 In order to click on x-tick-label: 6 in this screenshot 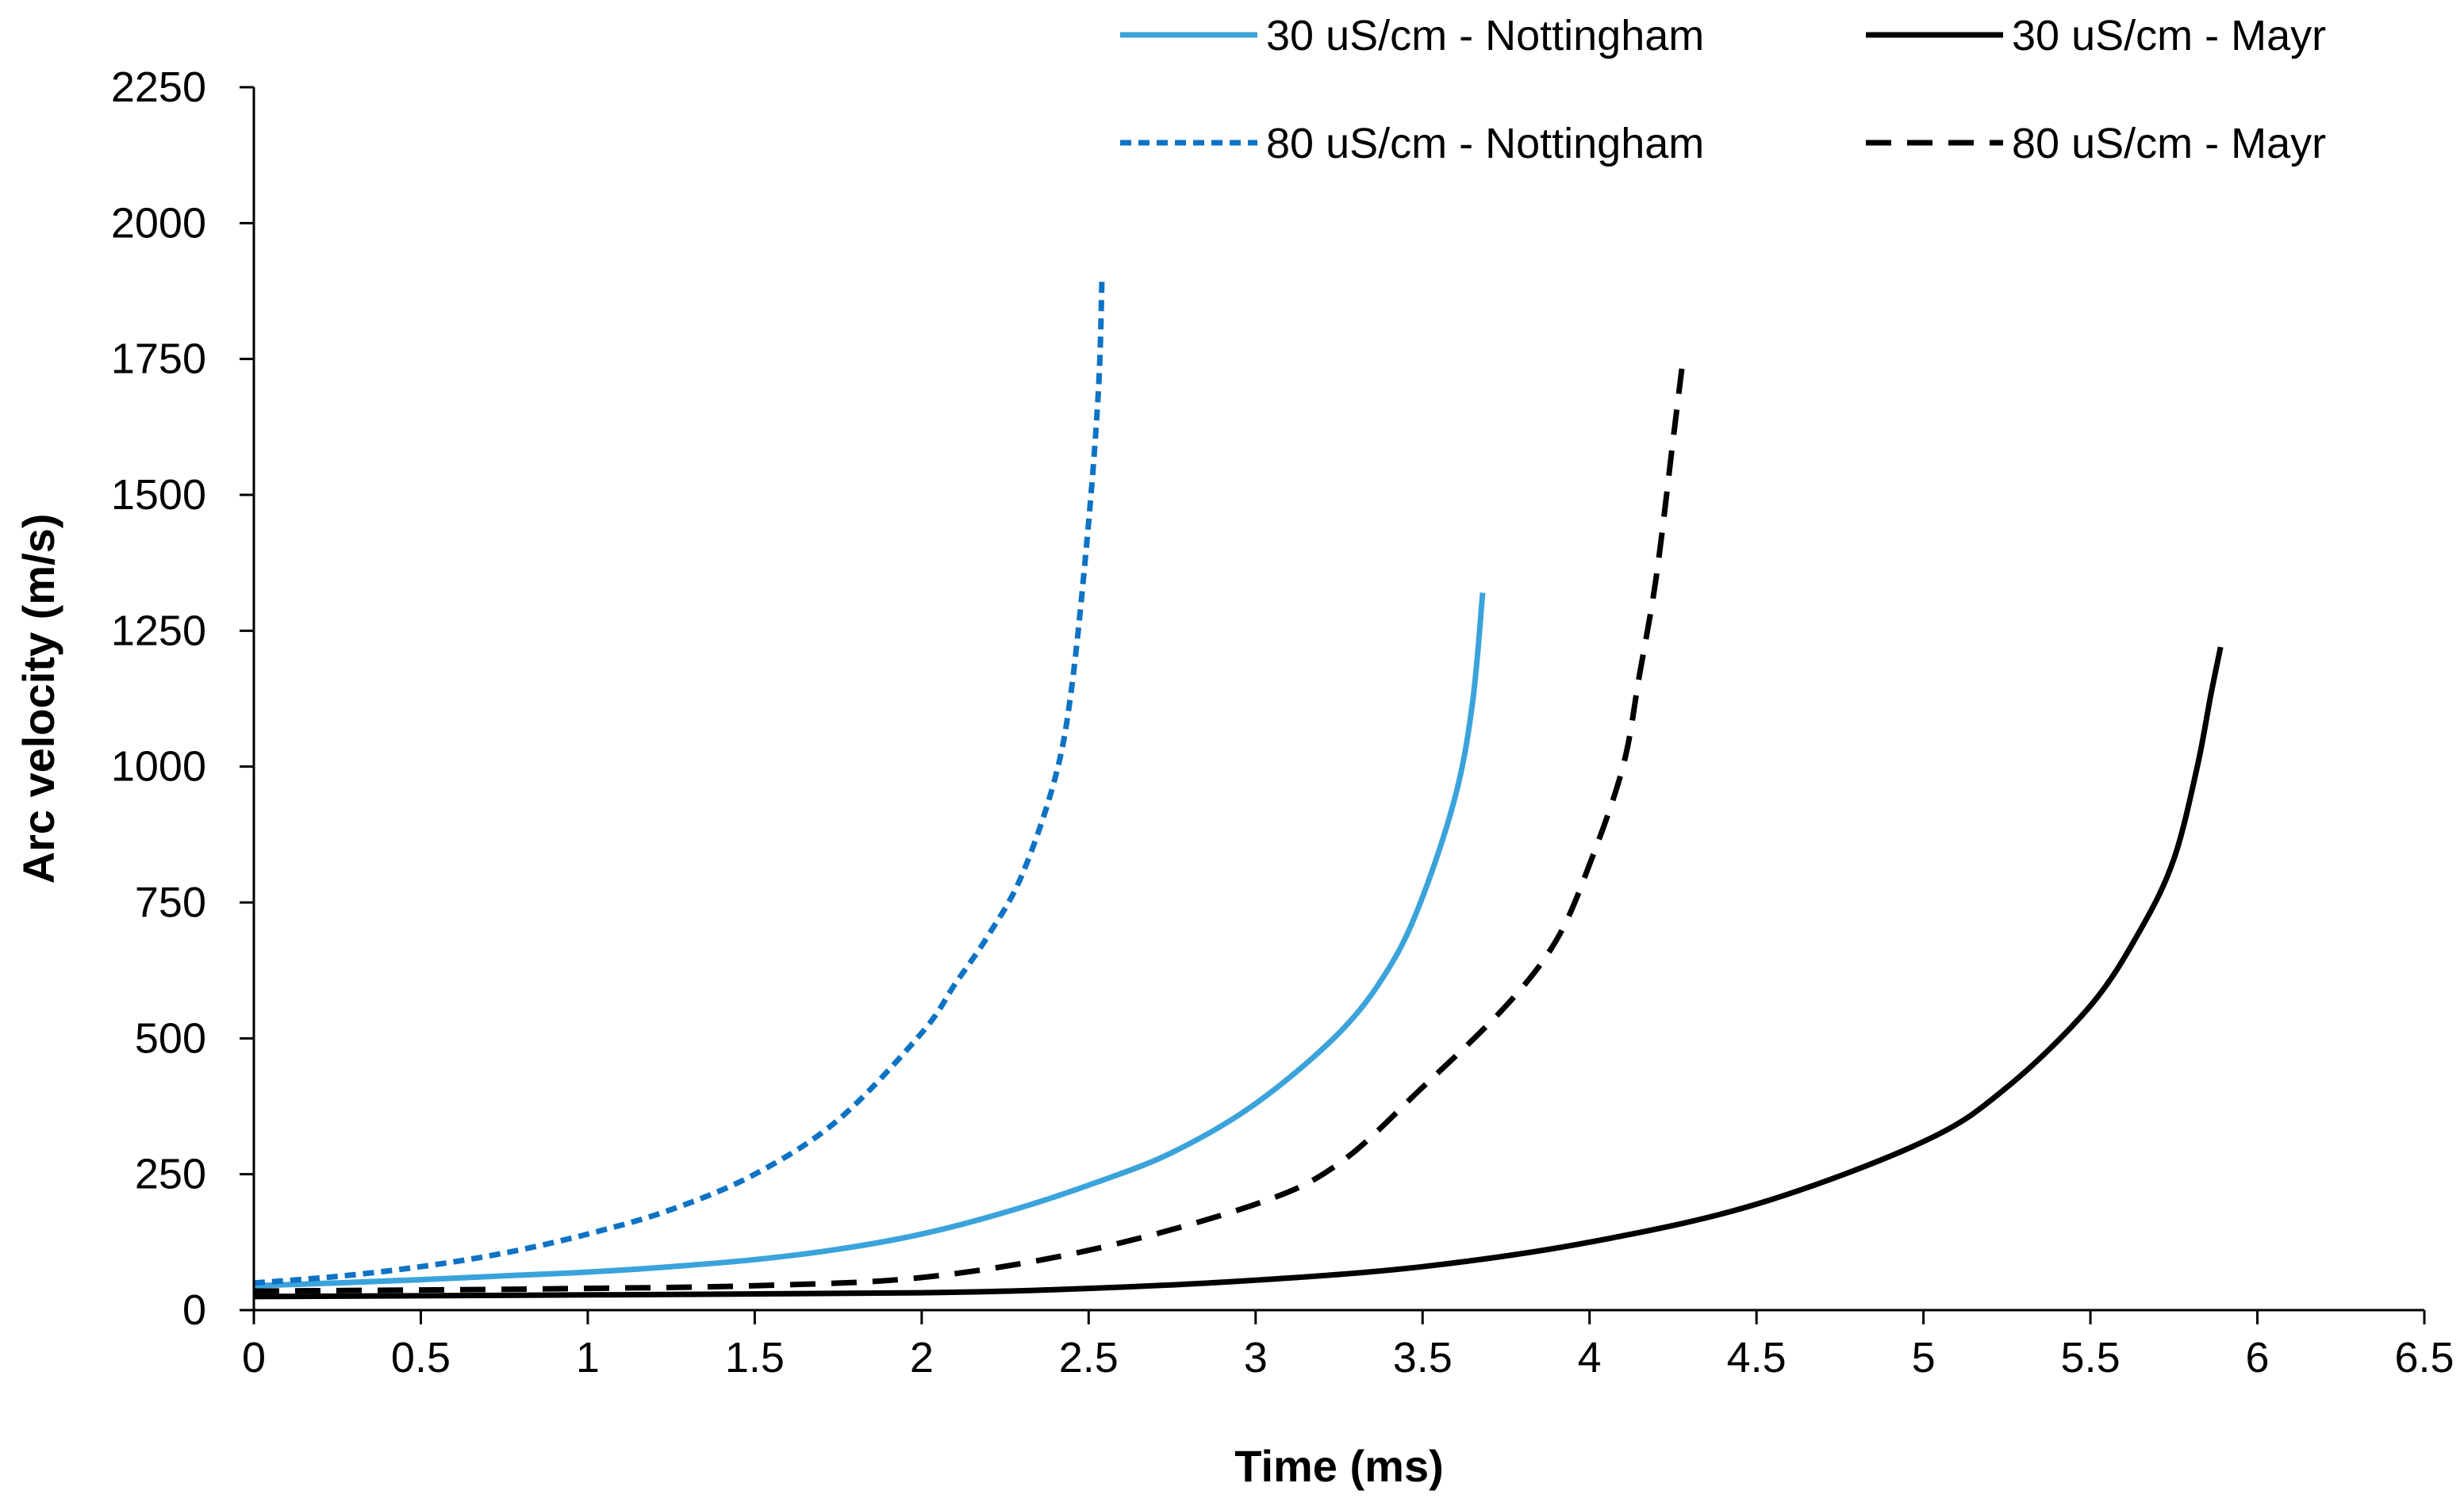, I will do `click(2258, 1357)`.